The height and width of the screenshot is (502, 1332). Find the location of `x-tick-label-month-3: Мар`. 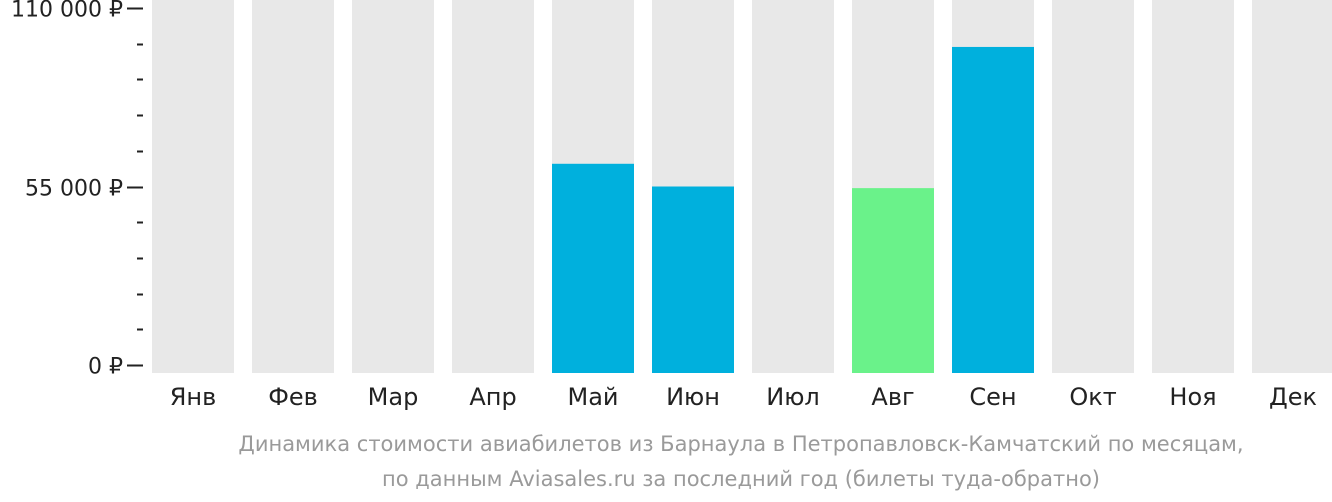

x-tick-label-month-3: Мар is located at coordinates (393, 397).